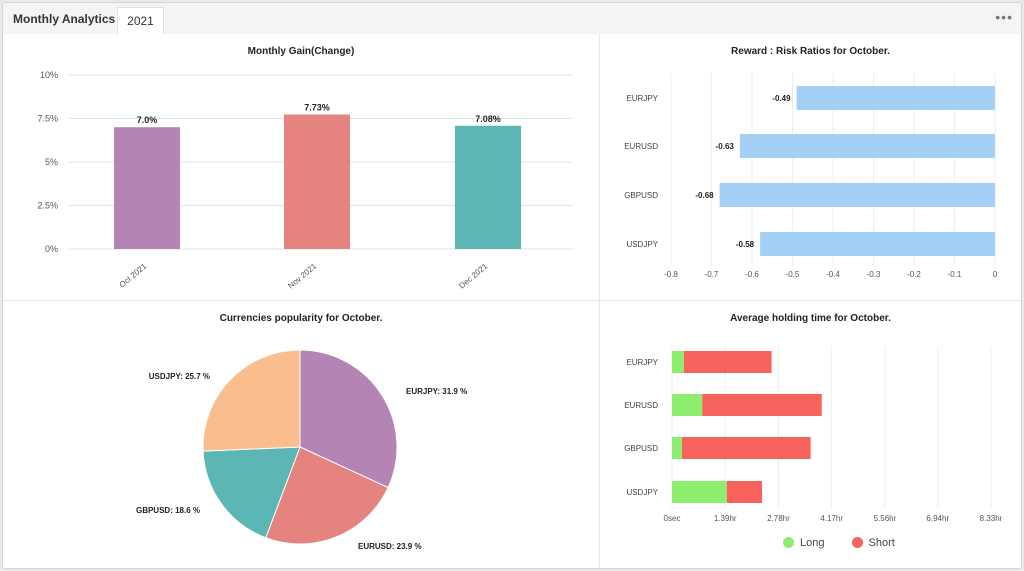 Image resolution: width=1024 pixels, height=571 pixels. What do you see at coordinates (745, 244) in the screenshot?
I see `data-label: -0.58` at bounding box center [745, 244].